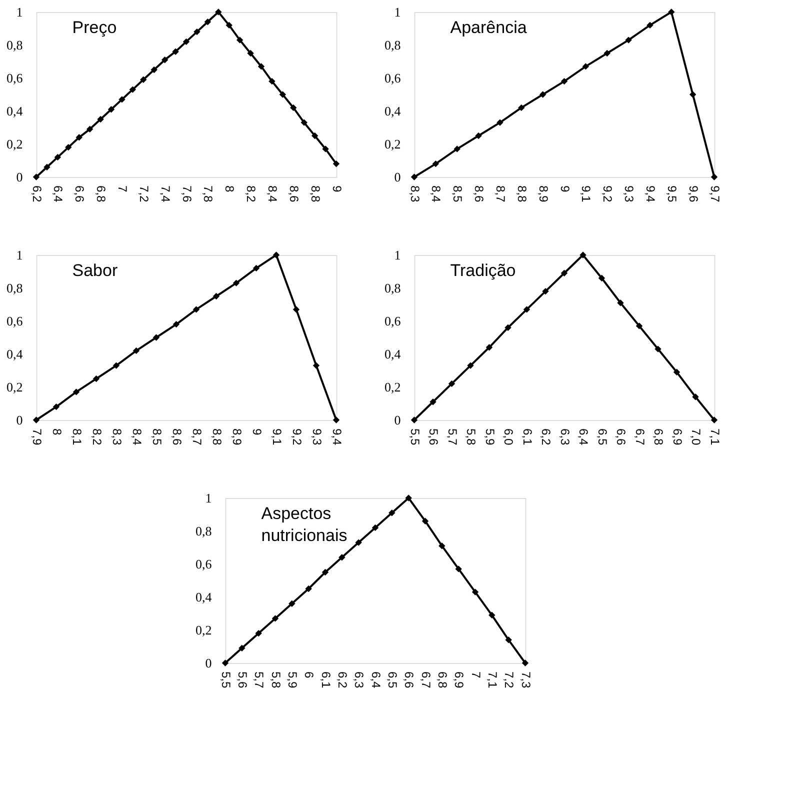 The height and width of the screenshot is (794, 811). I want to click on x-tick-label: 8, so click(57, 432).